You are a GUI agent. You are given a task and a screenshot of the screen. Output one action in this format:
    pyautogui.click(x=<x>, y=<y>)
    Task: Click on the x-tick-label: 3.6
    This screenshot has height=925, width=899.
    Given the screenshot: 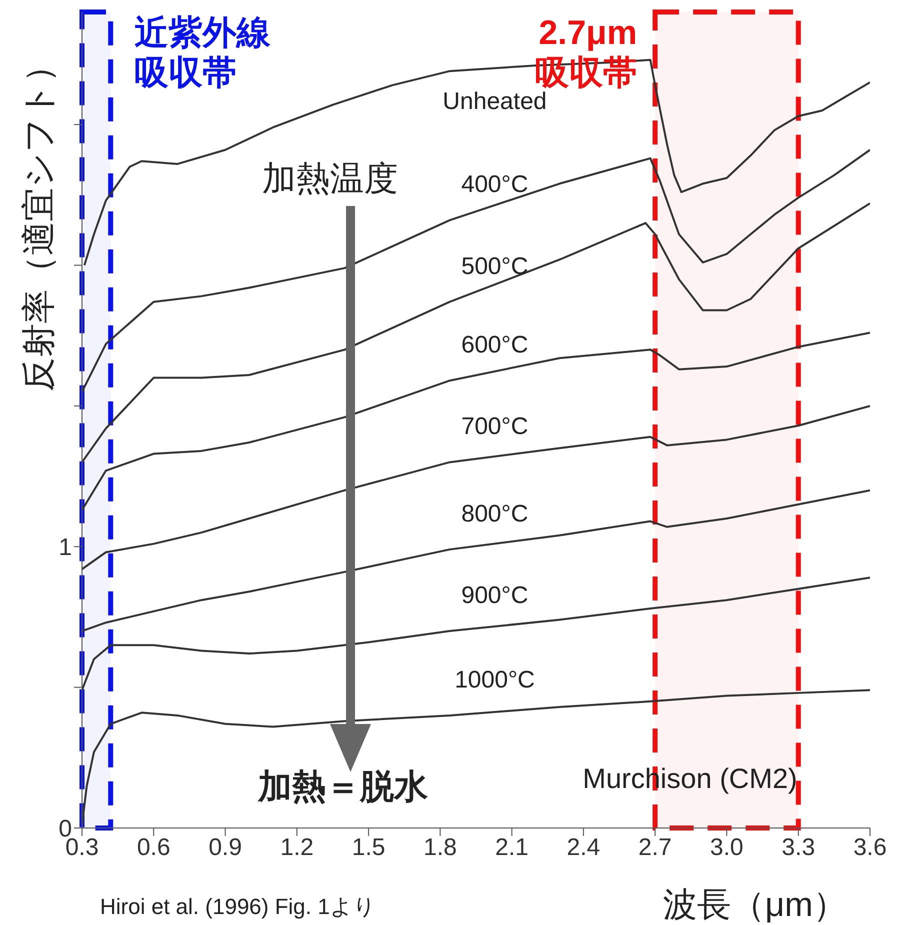 What is the action you would take?
    pyautogui.click(x=870, y=848)
    